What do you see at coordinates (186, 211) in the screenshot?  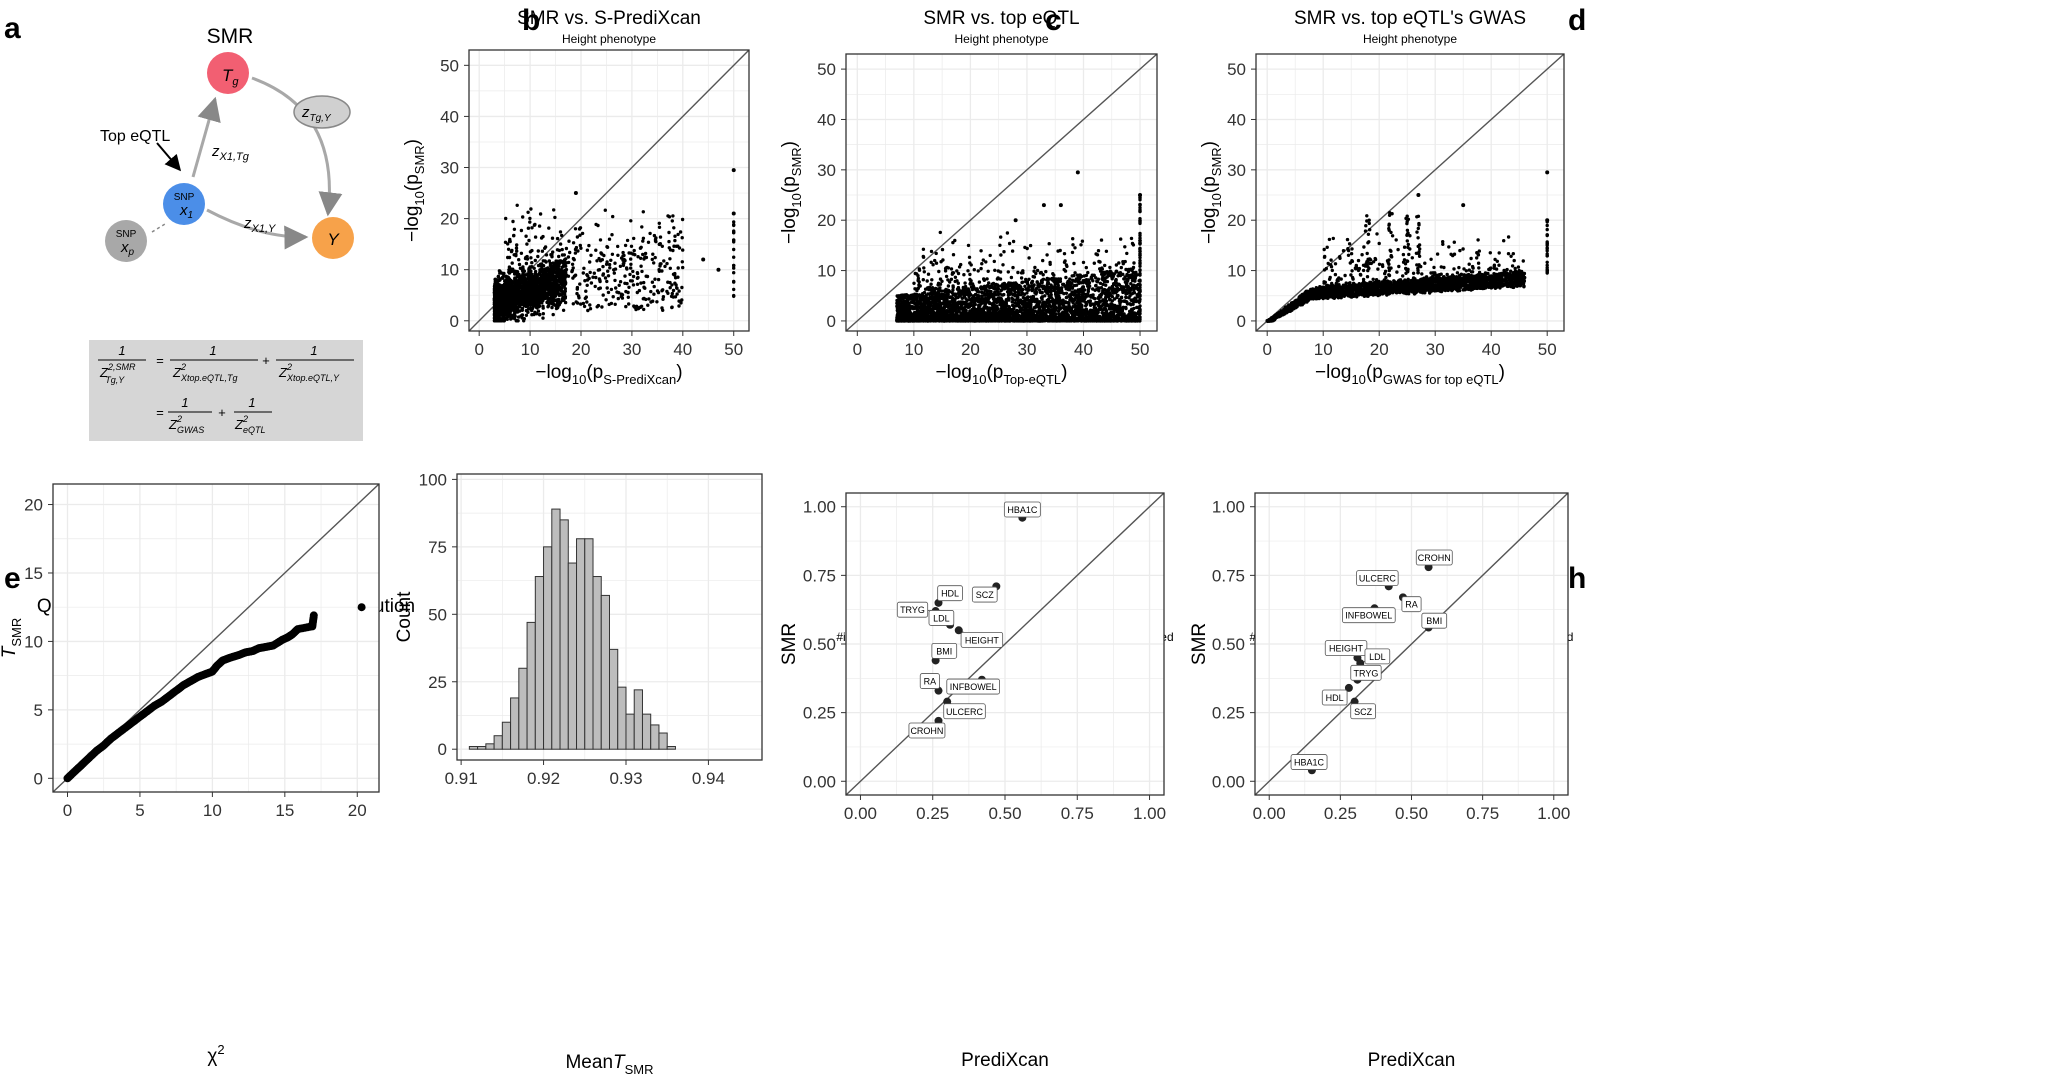 I see `node-snp-x1-label: x1` at bounding box center [186, 211].